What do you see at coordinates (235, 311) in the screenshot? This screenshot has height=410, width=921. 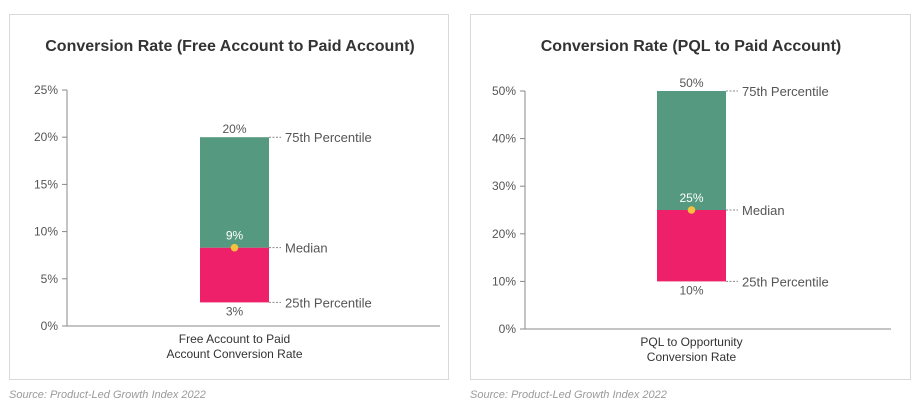 I see `value-label-25th: 3%` at bounding box center [235, 311].